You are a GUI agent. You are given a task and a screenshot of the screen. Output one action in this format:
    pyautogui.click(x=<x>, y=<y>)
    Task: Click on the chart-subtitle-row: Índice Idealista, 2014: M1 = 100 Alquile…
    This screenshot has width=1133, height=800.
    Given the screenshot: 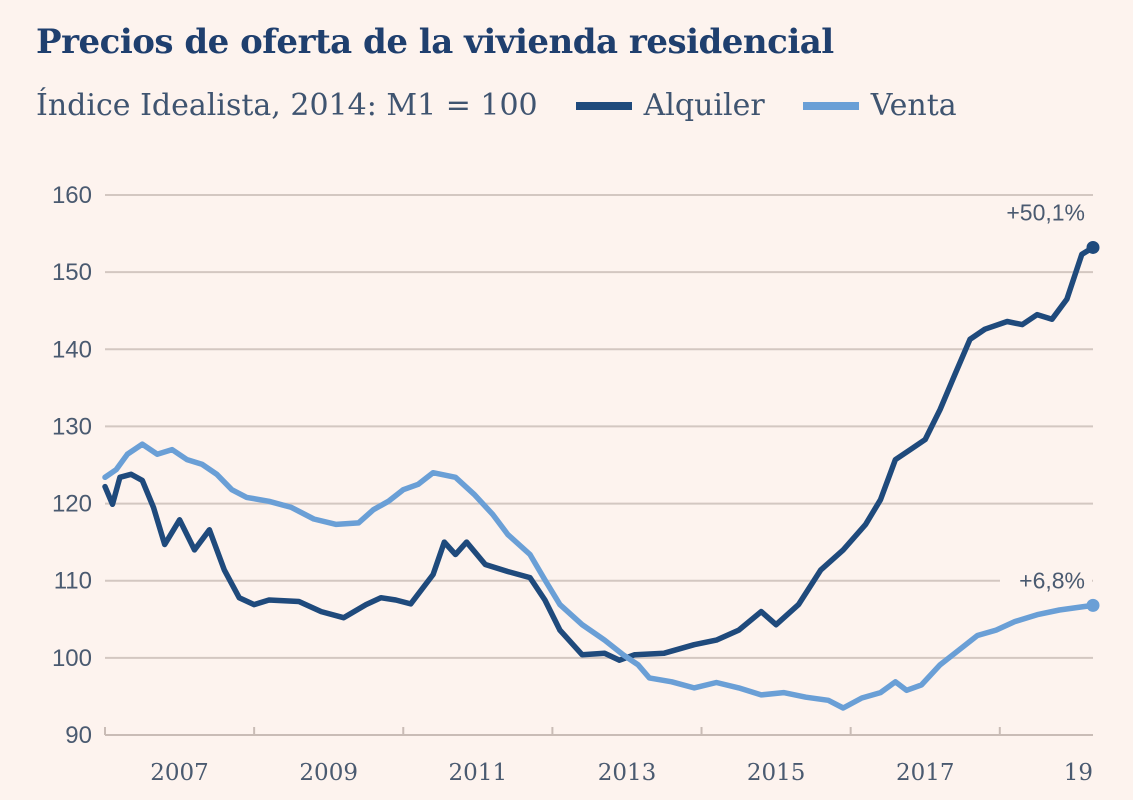 What is the action you would take?
    pyautogui.click(x=496, y=105)
    